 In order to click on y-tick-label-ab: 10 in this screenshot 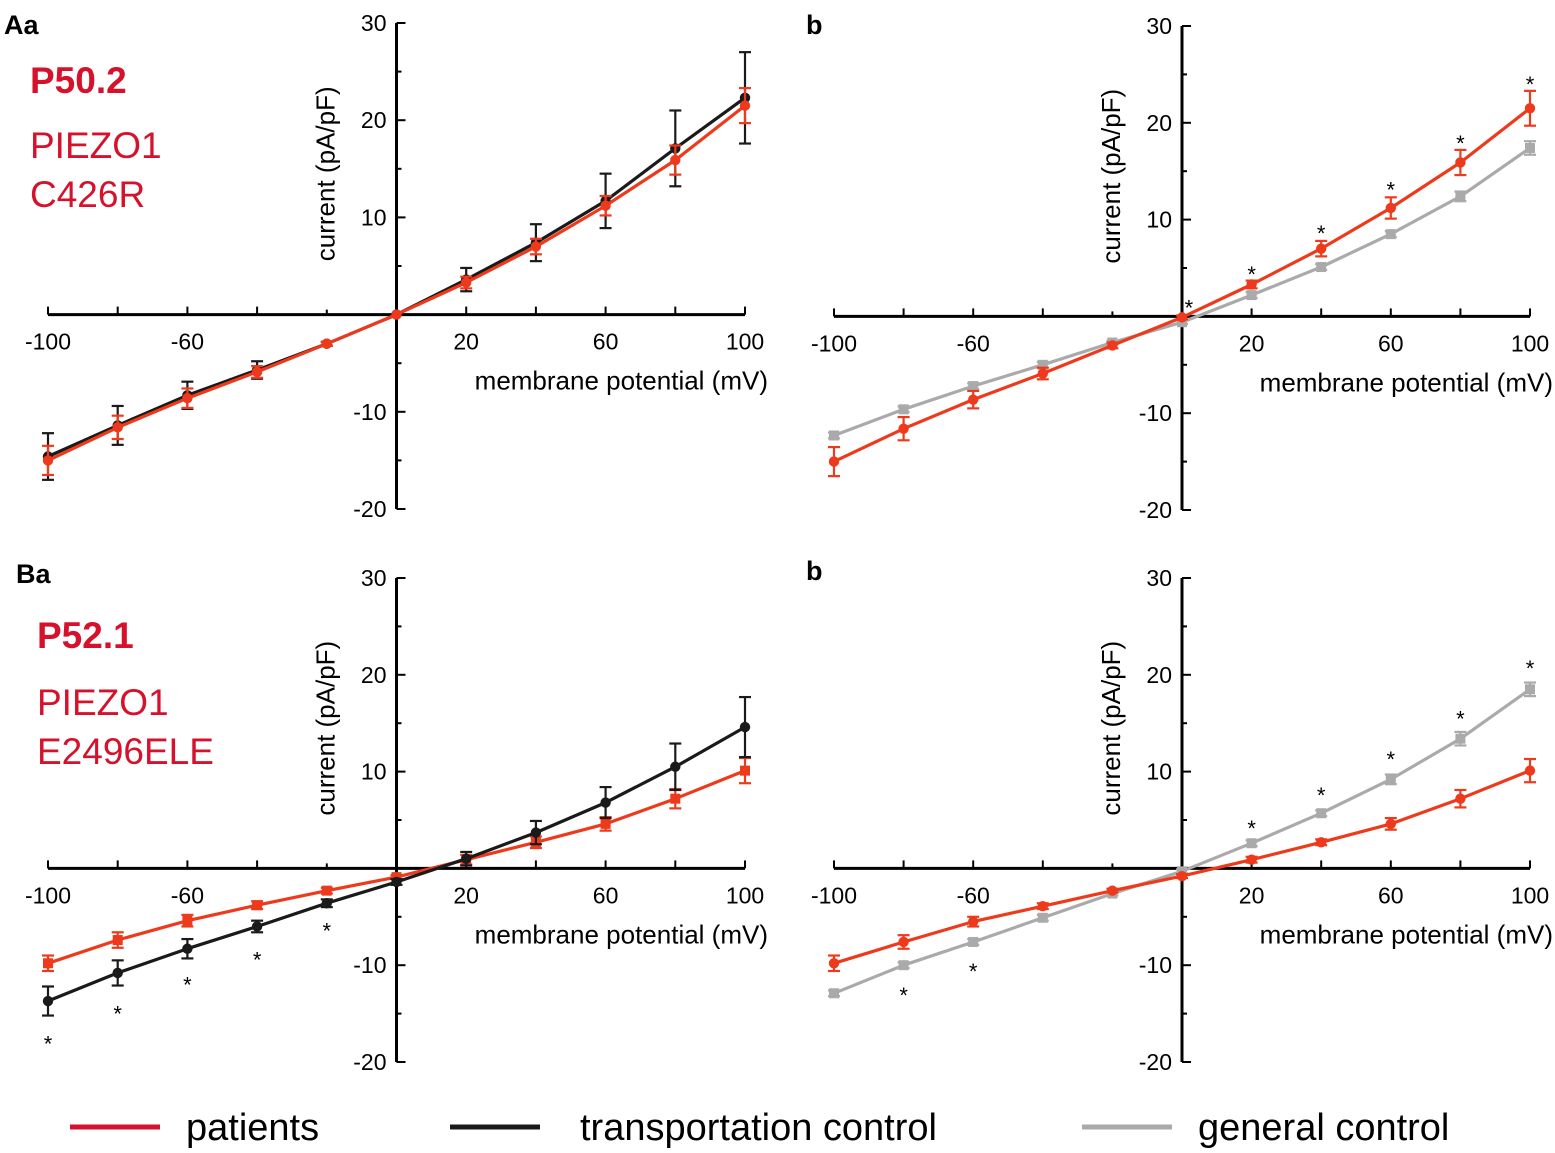, I will do `click(1159, 220)`.